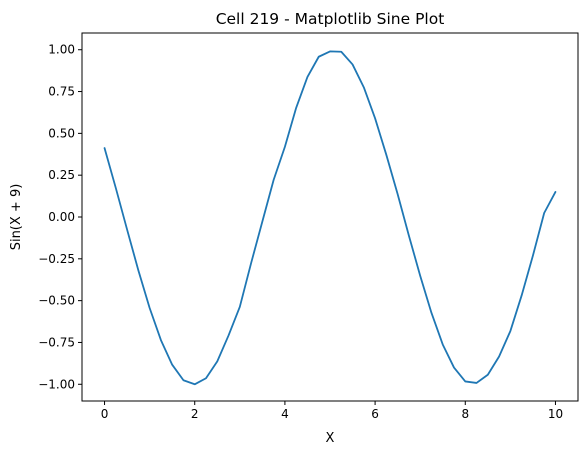  I want to click on x-tick-label: 6, so click(375, 414).